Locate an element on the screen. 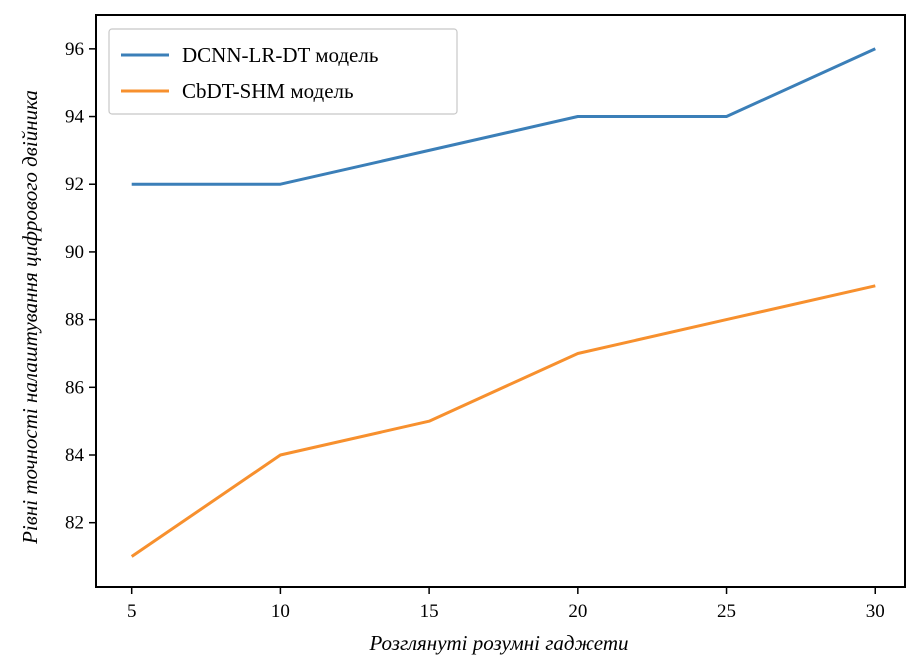 The width and height of the screenshot is (920, 659). x-tick-label: 30 is located at coordinates (875, 611).